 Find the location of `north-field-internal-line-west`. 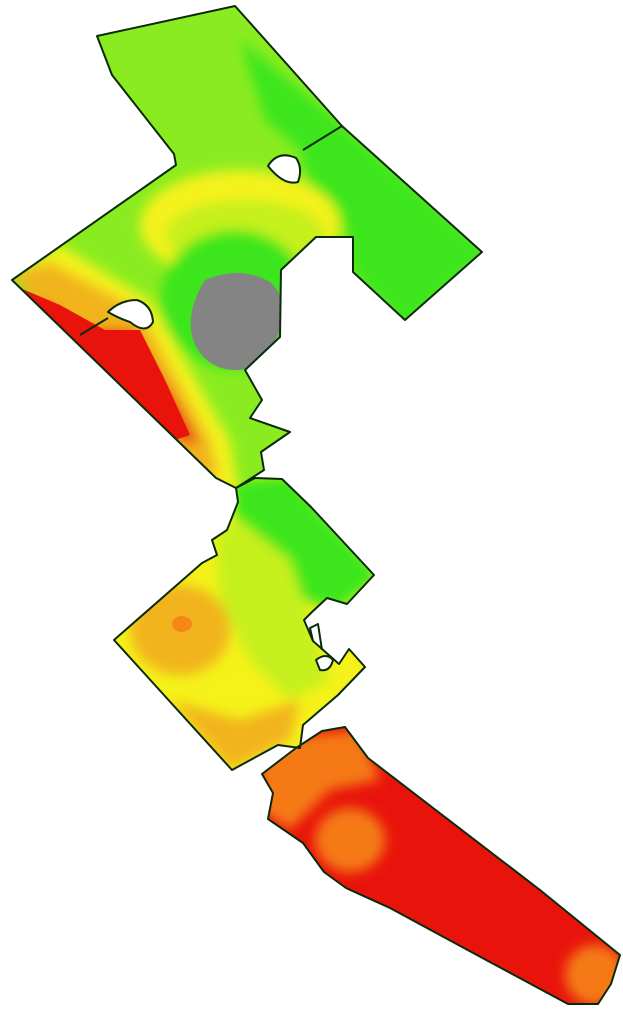

north-field-internal-line-west is located at coordinates (94, 326).